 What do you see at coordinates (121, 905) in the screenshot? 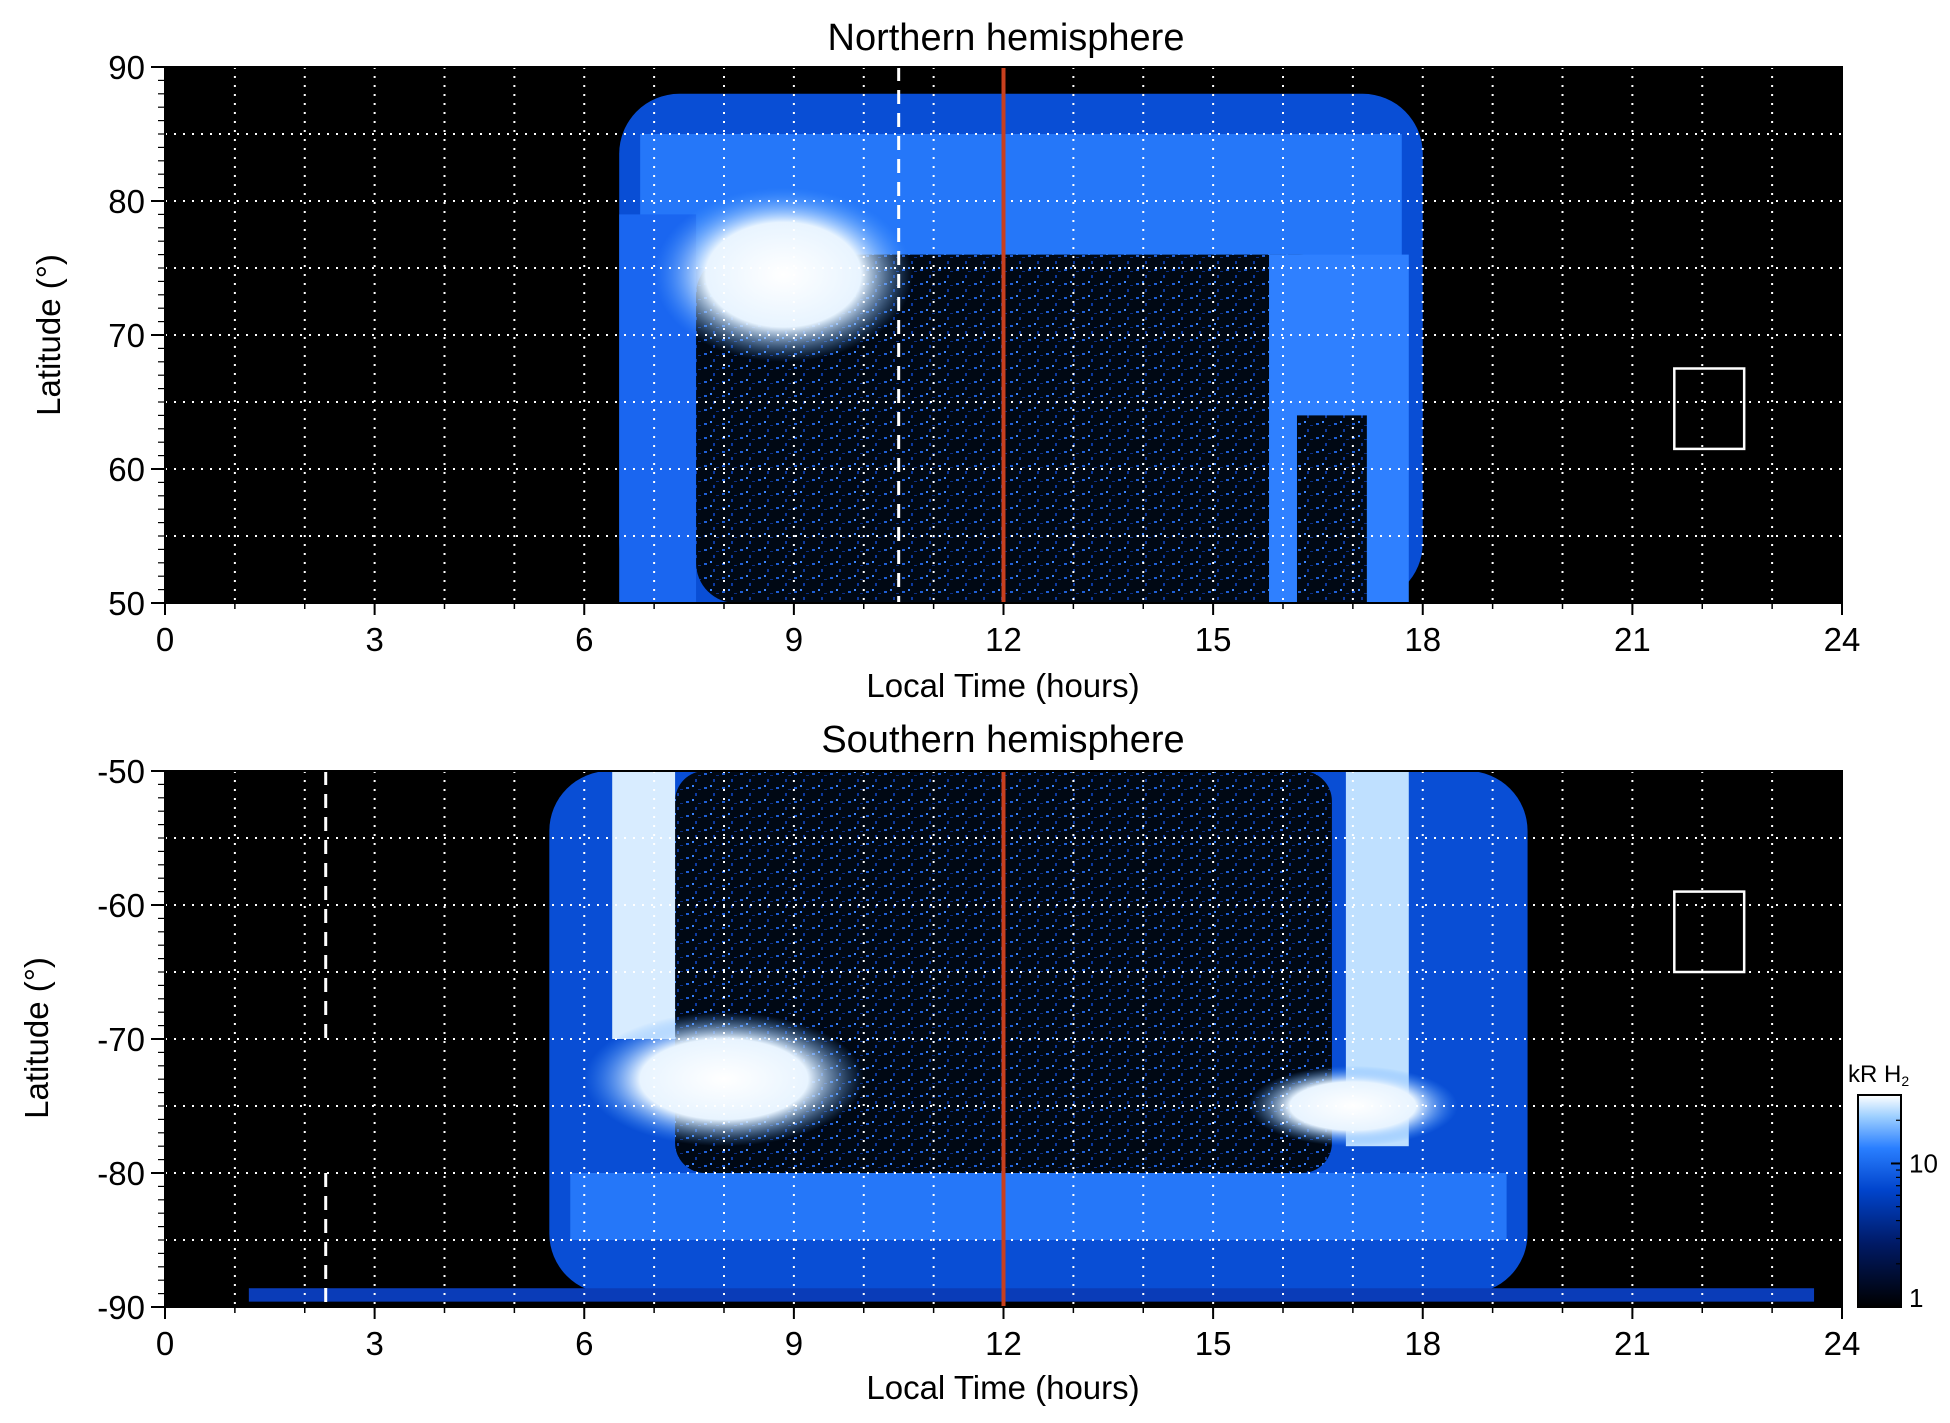
I see `y-tick-label: -60` at bounding box center [121, 905].